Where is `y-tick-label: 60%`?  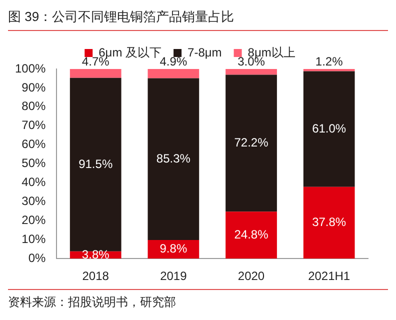 y-tick-label: 60% is located at coordinates (34, 144).